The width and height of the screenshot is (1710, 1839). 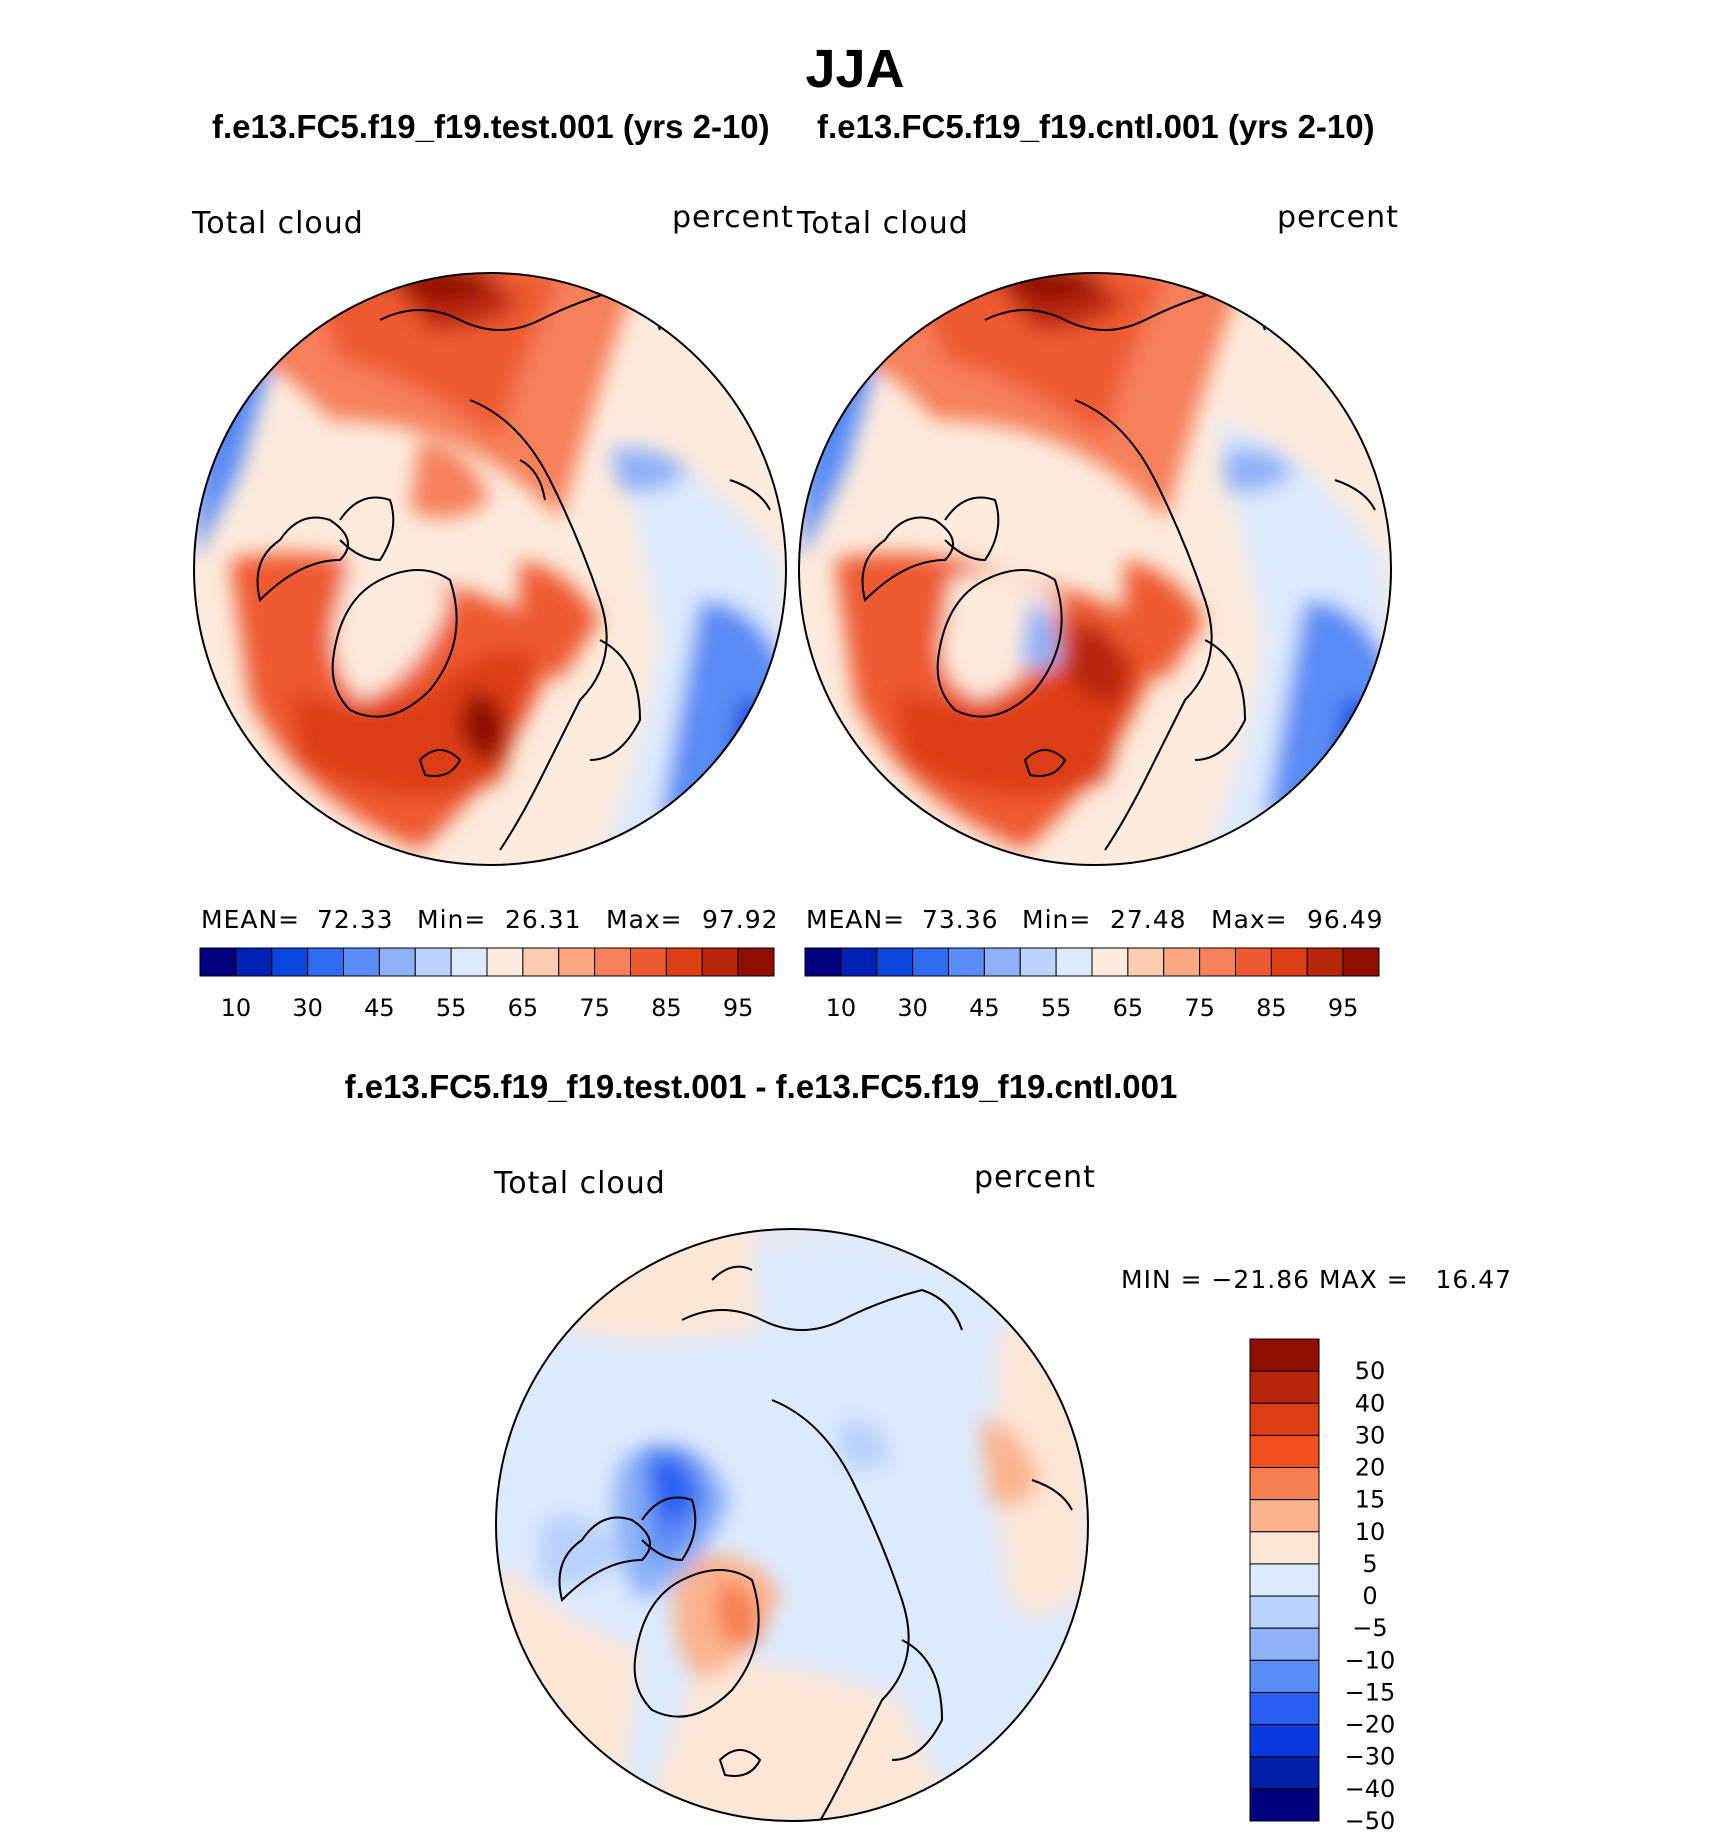 What do you see at coordinates (236, 1008) in the screenshot?
I see `test-colorbar-tick-label: 10` at bounding box center [236, 1008].